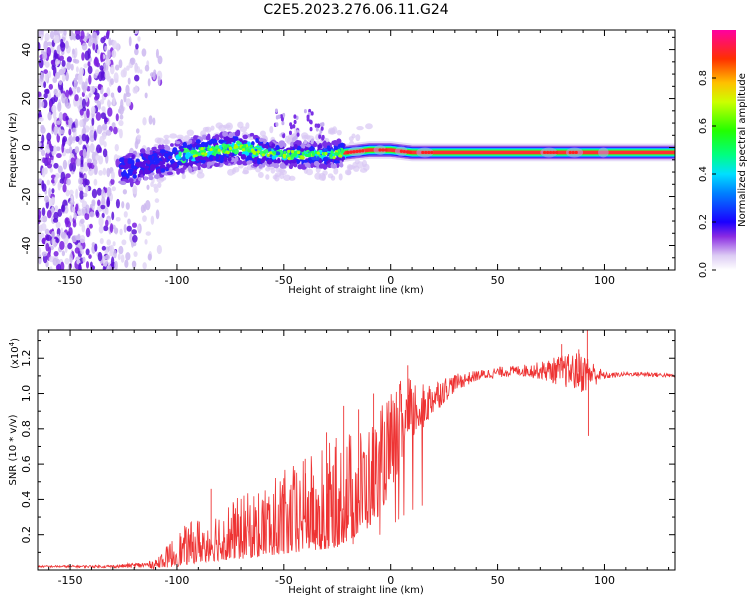 This screenshot has height=604, width=750. I want to click on spectrogram-haze, so click(183, 176).